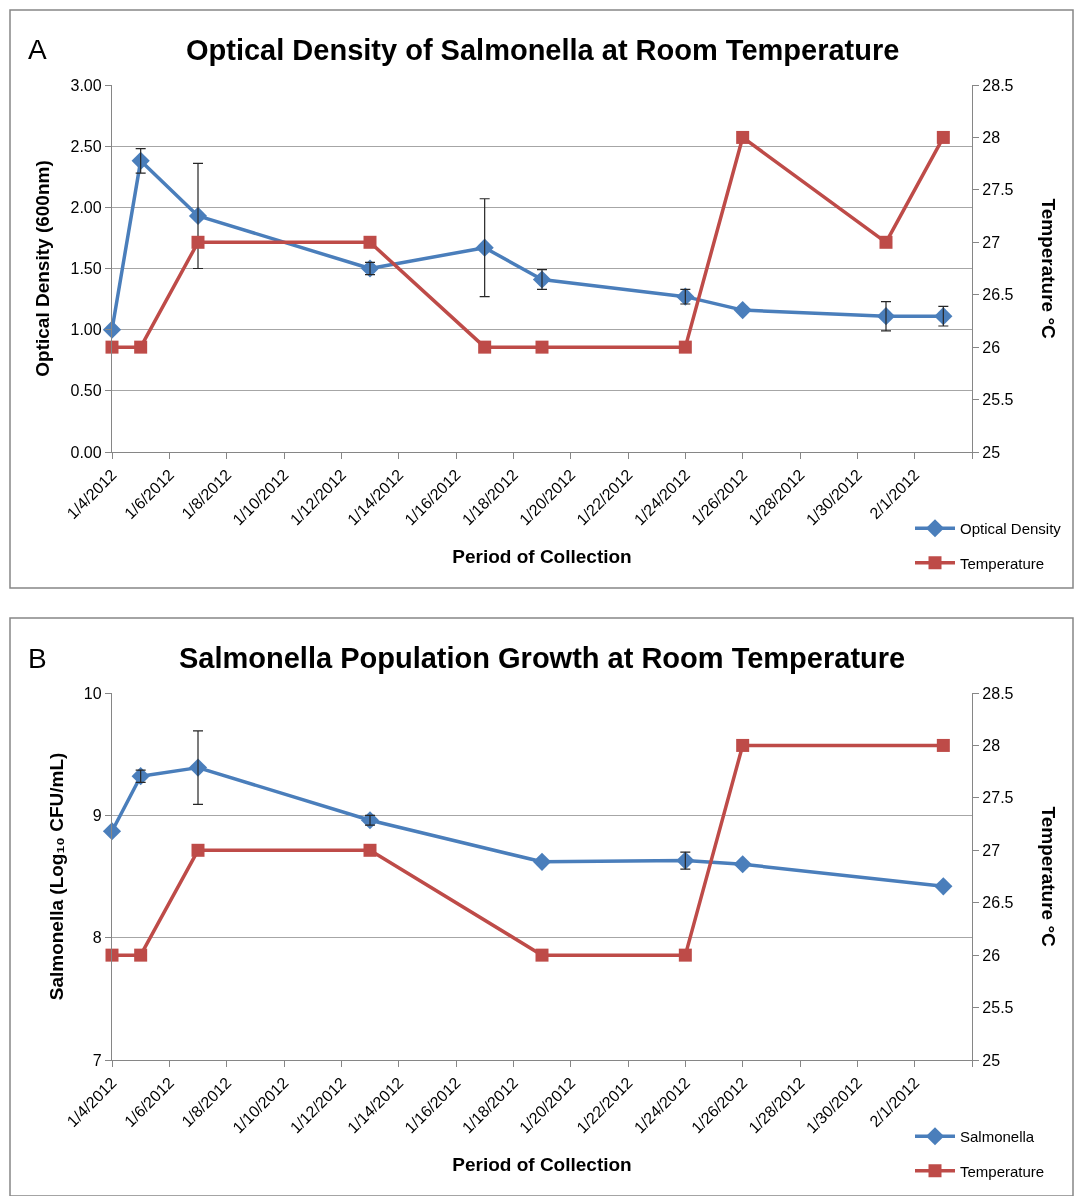  Describe the element at coordinates (43, 268) in the screenshot. I see `y-axis-title: Optical Density (600nm)` at that location.